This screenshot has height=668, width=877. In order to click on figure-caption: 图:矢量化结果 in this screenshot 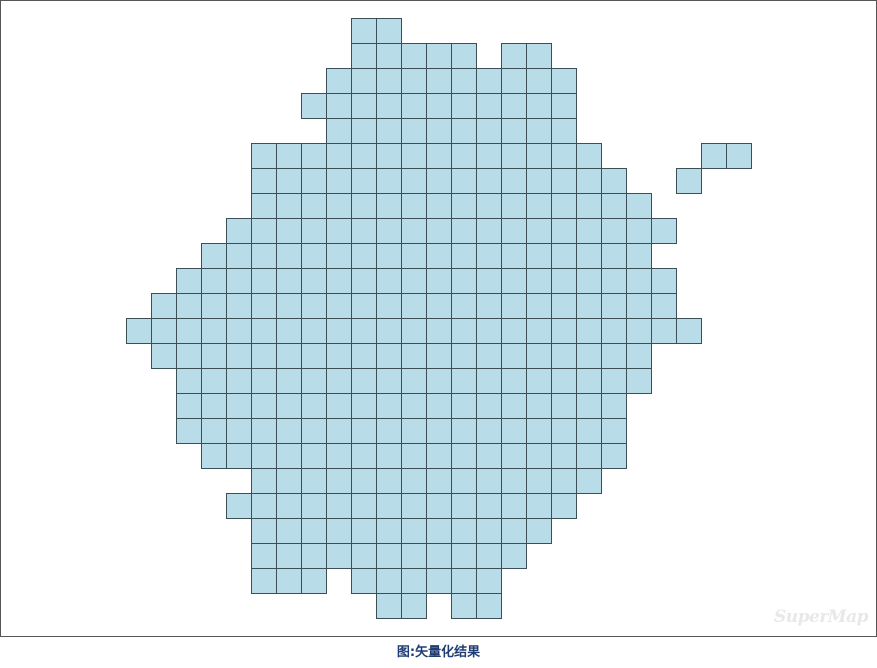, I will do `click(438, 652)`.